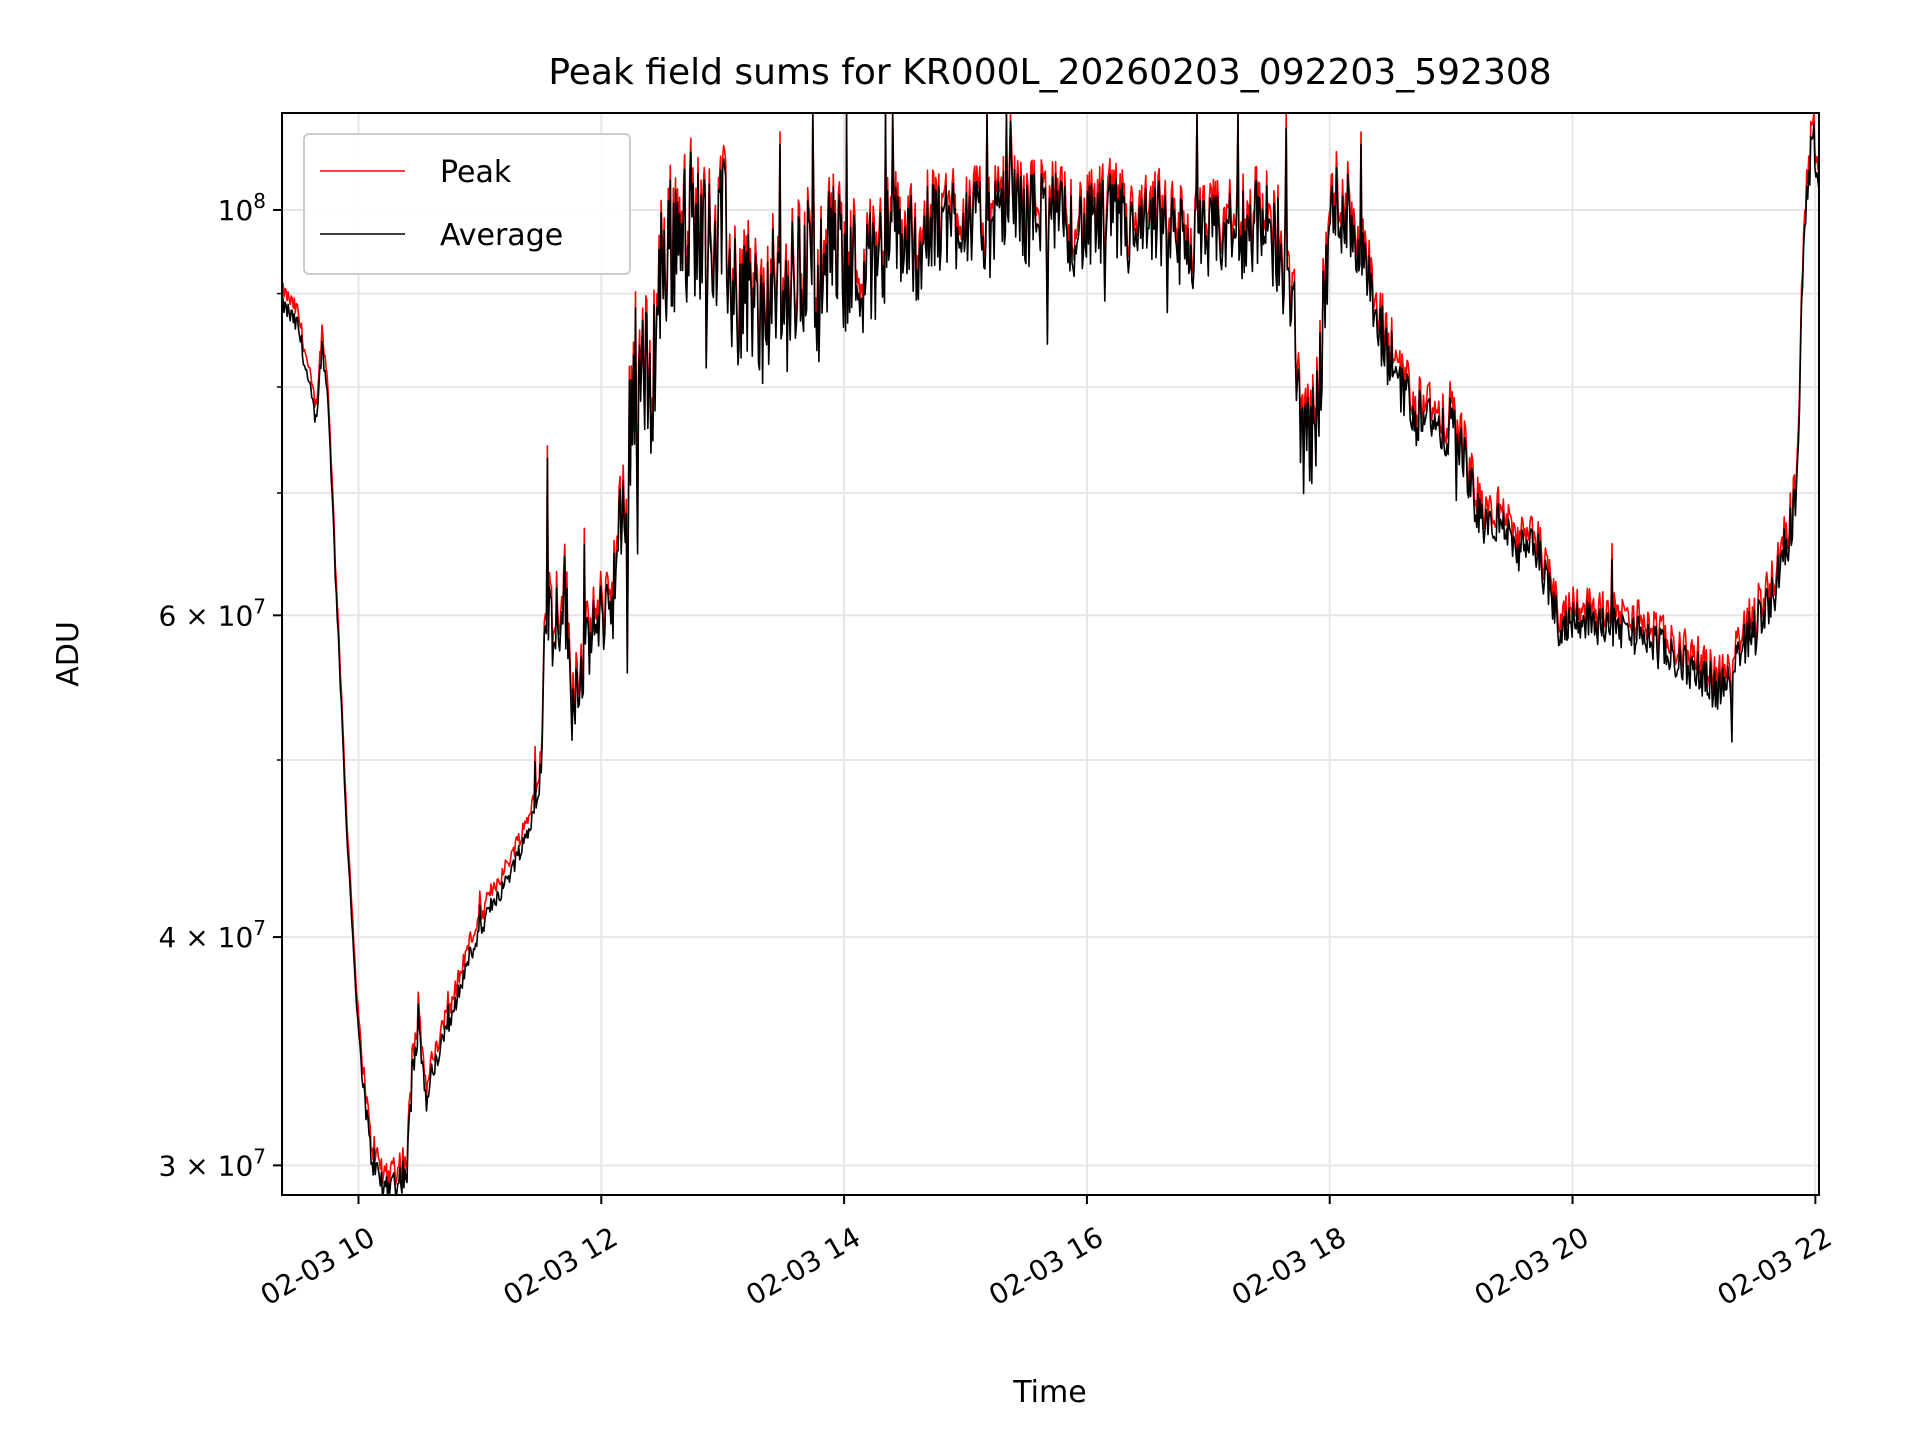 The width and height of the screenshot is (1920, 1445). Describe the element at coordinates (68, 654) in the screenshot. I see `y-axis-title: ADU` at that location.